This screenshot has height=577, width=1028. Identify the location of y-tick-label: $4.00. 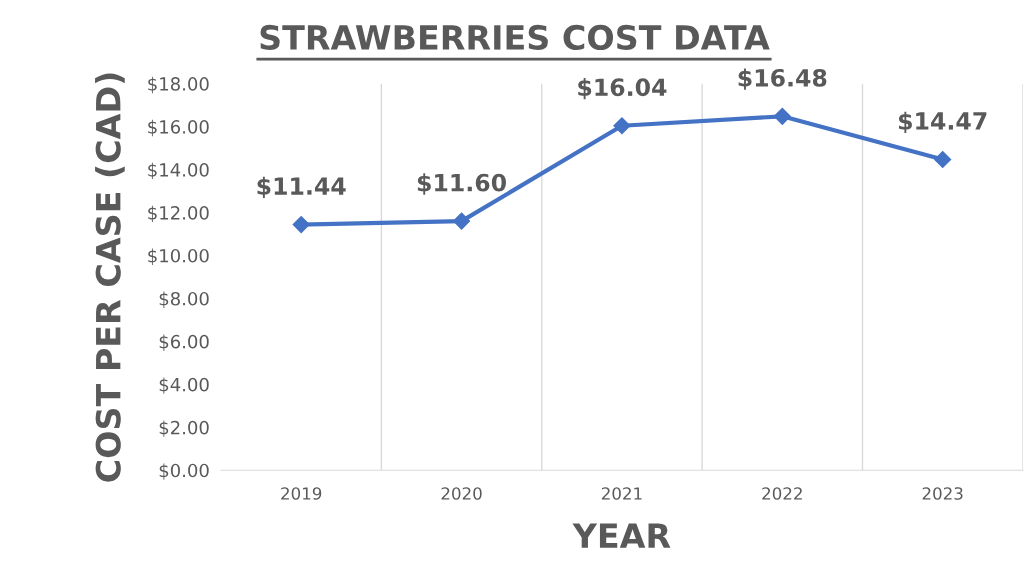
(184, 385).